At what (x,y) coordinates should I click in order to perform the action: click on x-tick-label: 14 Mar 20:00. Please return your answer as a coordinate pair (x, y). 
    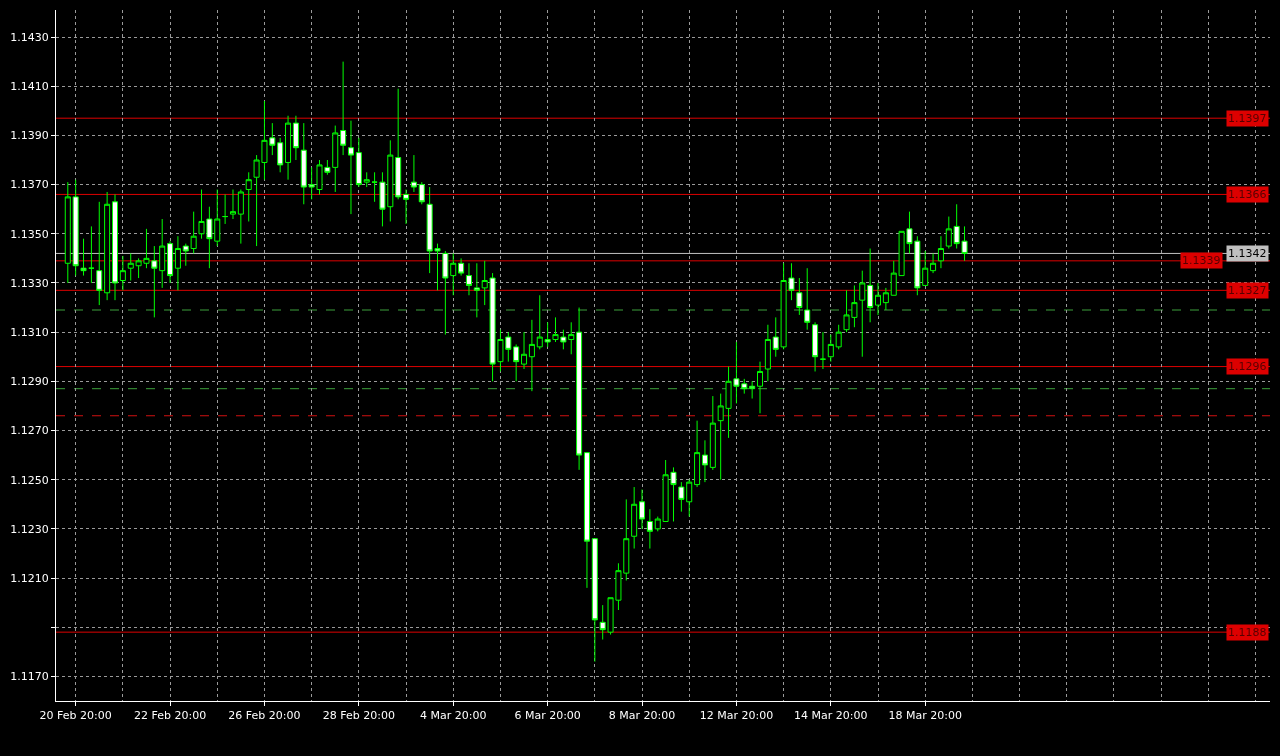
    Looking at the image, I should click on (831, 716).